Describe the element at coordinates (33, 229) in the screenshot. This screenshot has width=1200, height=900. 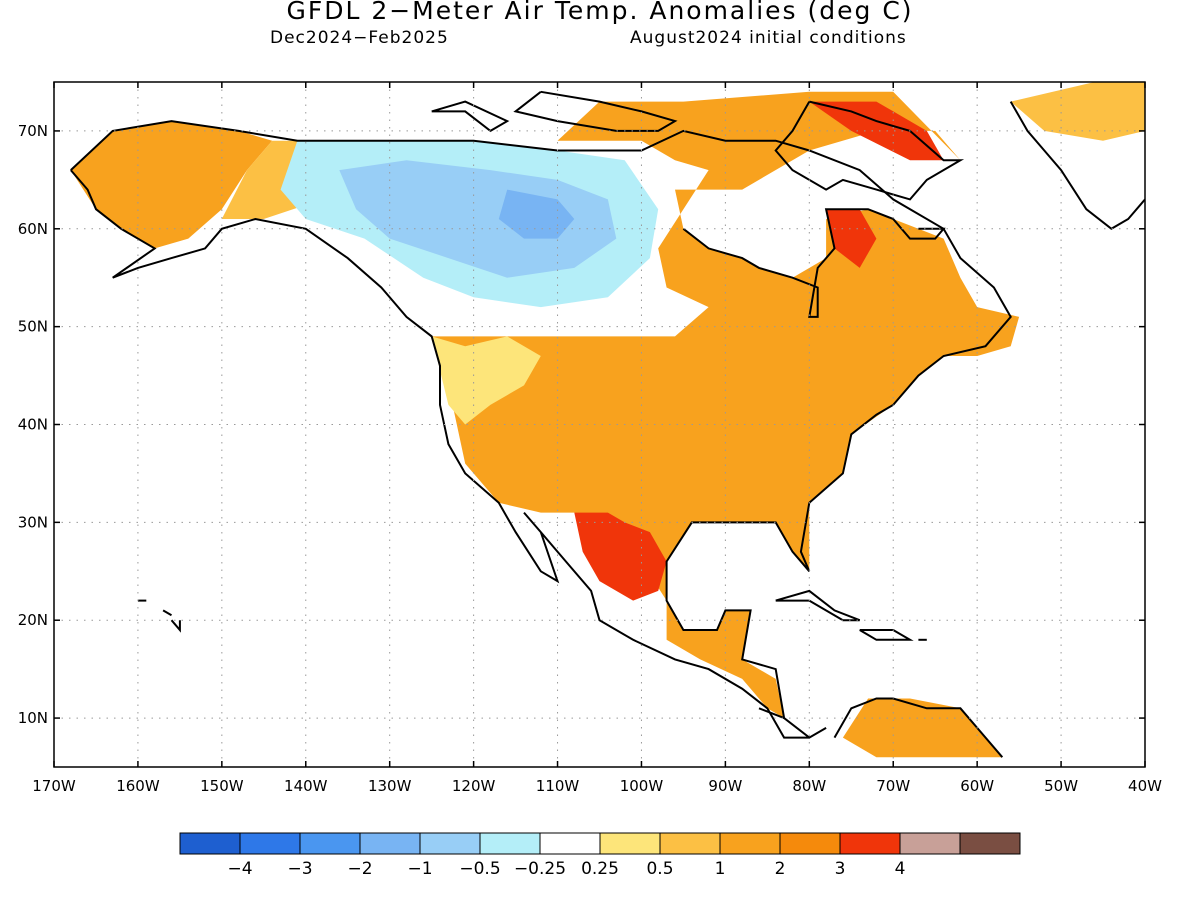
I see `lat-tick-label: 60N` at that location.